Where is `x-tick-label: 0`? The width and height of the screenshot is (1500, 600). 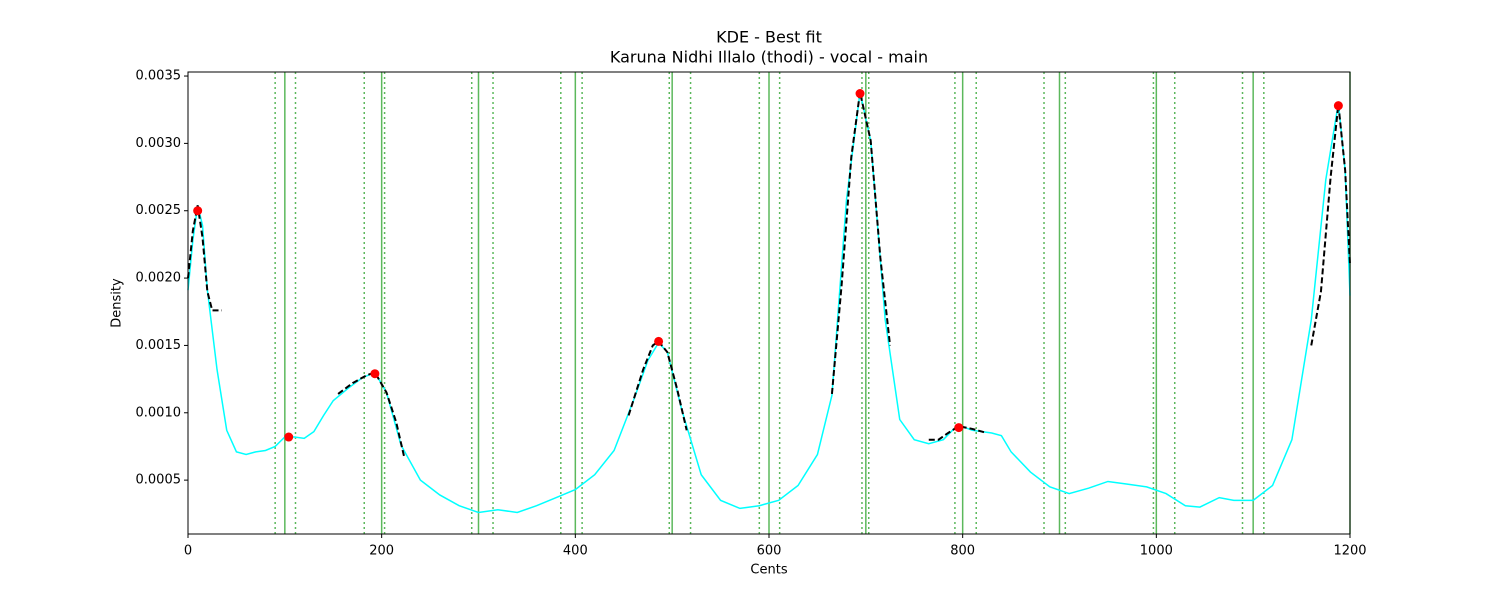 x-tick-label: 0 is located at coordinates (188, 551).